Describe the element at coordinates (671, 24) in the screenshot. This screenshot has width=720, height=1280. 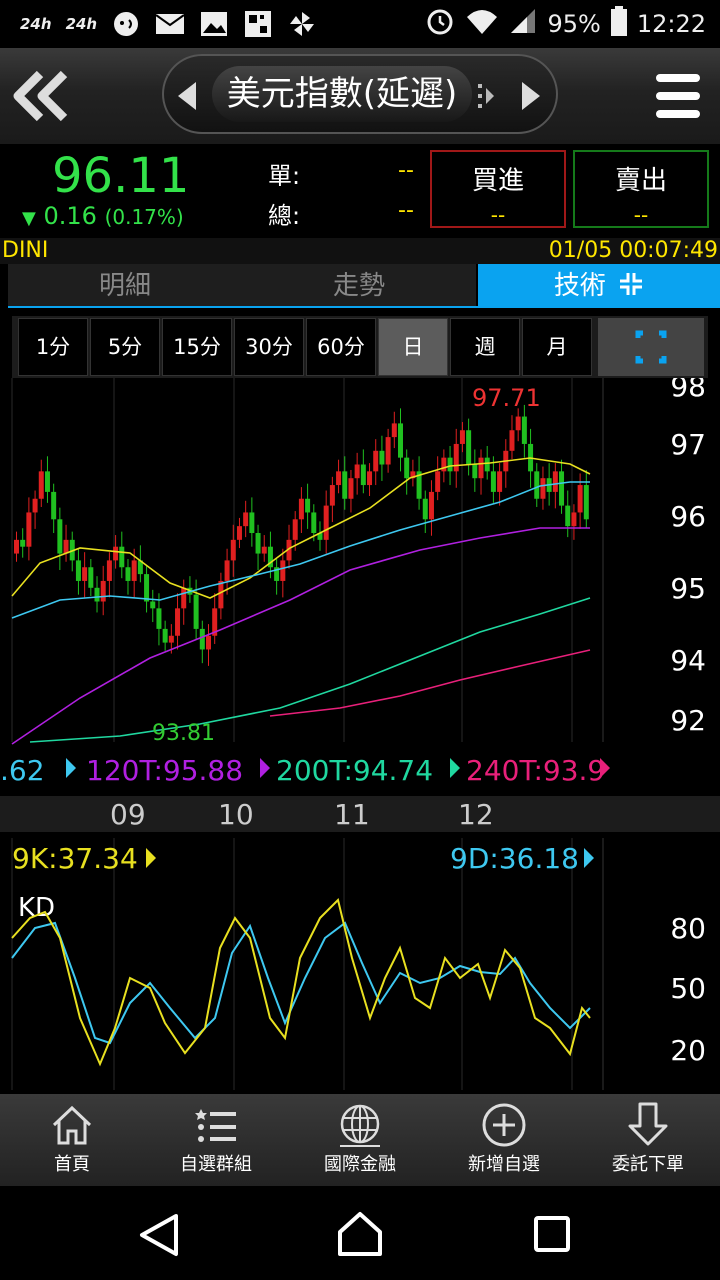
I see `clock: 12:22` at that location.